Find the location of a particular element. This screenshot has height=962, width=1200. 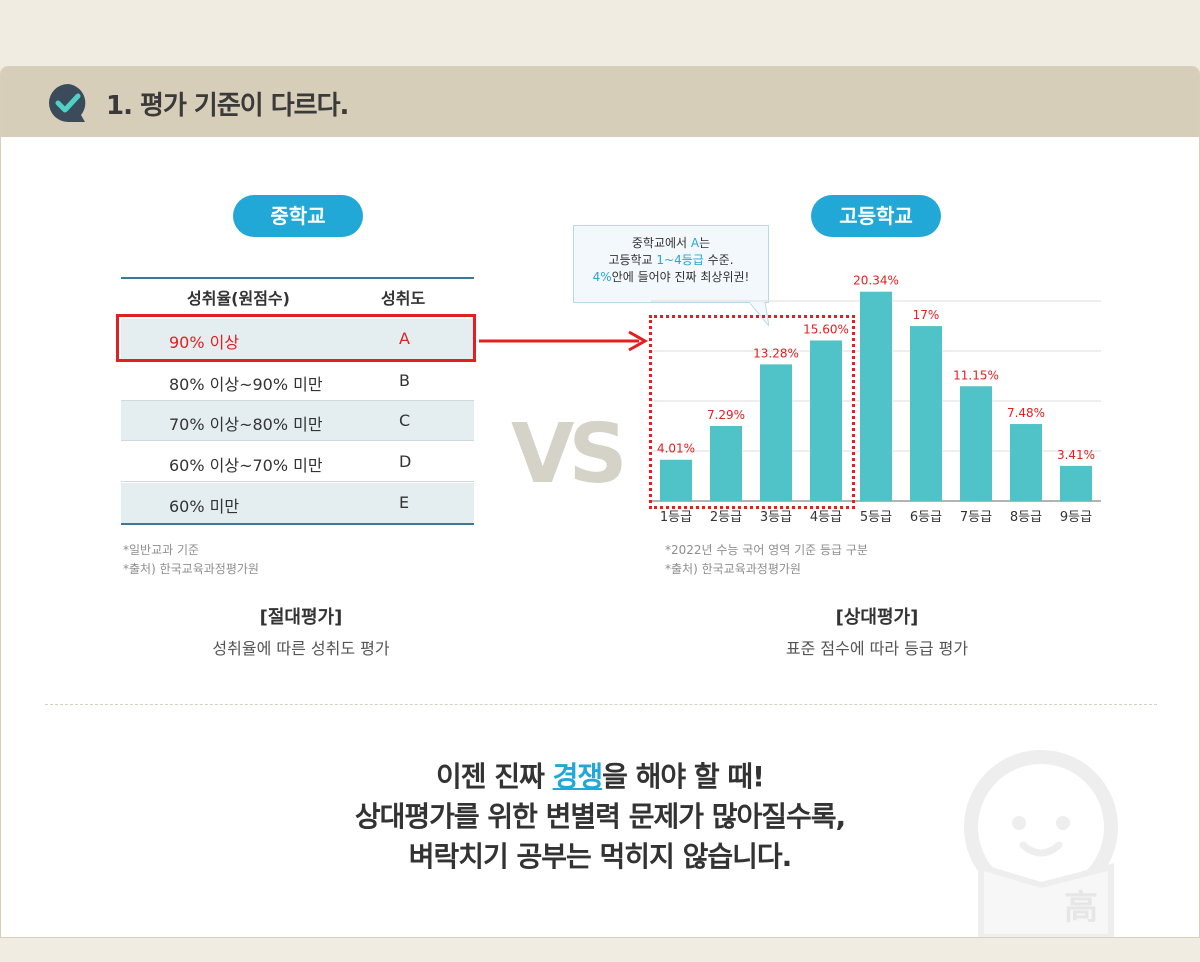

value-label: 7.29% is located at coordinates (726, 415).